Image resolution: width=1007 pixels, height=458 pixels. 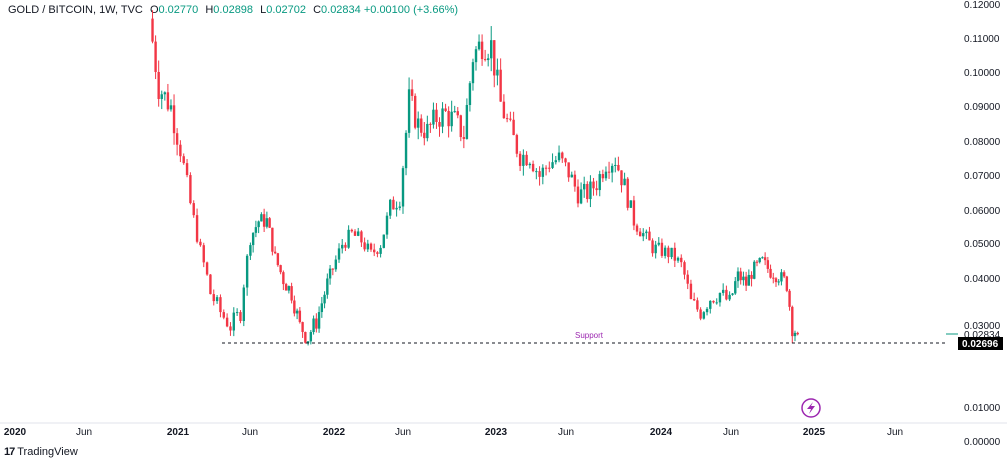 What do you see at coordinates (75, 10) in the screenshot?
I see `symbol-title: GOLD / BITCOIN, 1W, TVC` at bounding box center [75, 10].